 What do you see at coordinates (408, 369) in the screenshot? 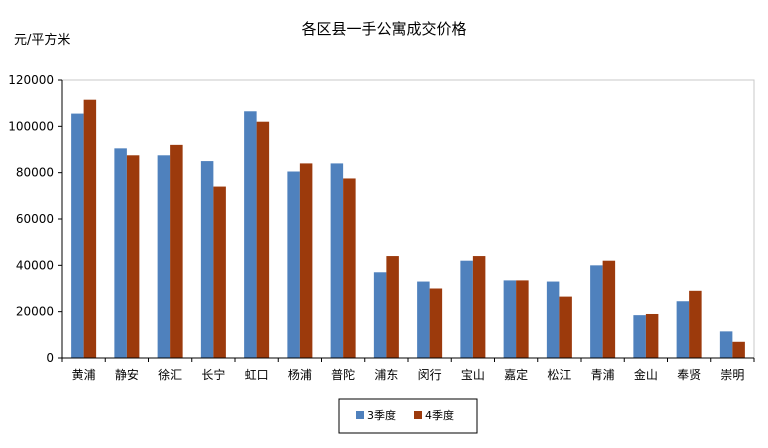
I see `x-axis: 黄浦 静安 徐汇 长宁 虹口 杨浦 普陀 浦东 闵行 宝山 嘉定 松江 青浦 金山 奉贤 崇明` at bounding box center [408, 369].